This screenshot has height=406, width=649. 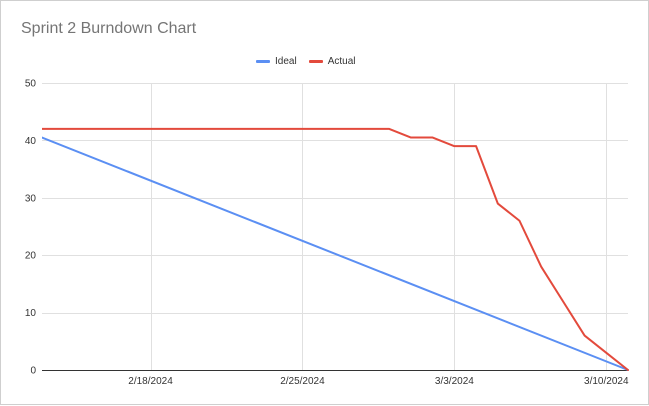 I want to click on y-tick-label: 50, so click(x=31, y=84).